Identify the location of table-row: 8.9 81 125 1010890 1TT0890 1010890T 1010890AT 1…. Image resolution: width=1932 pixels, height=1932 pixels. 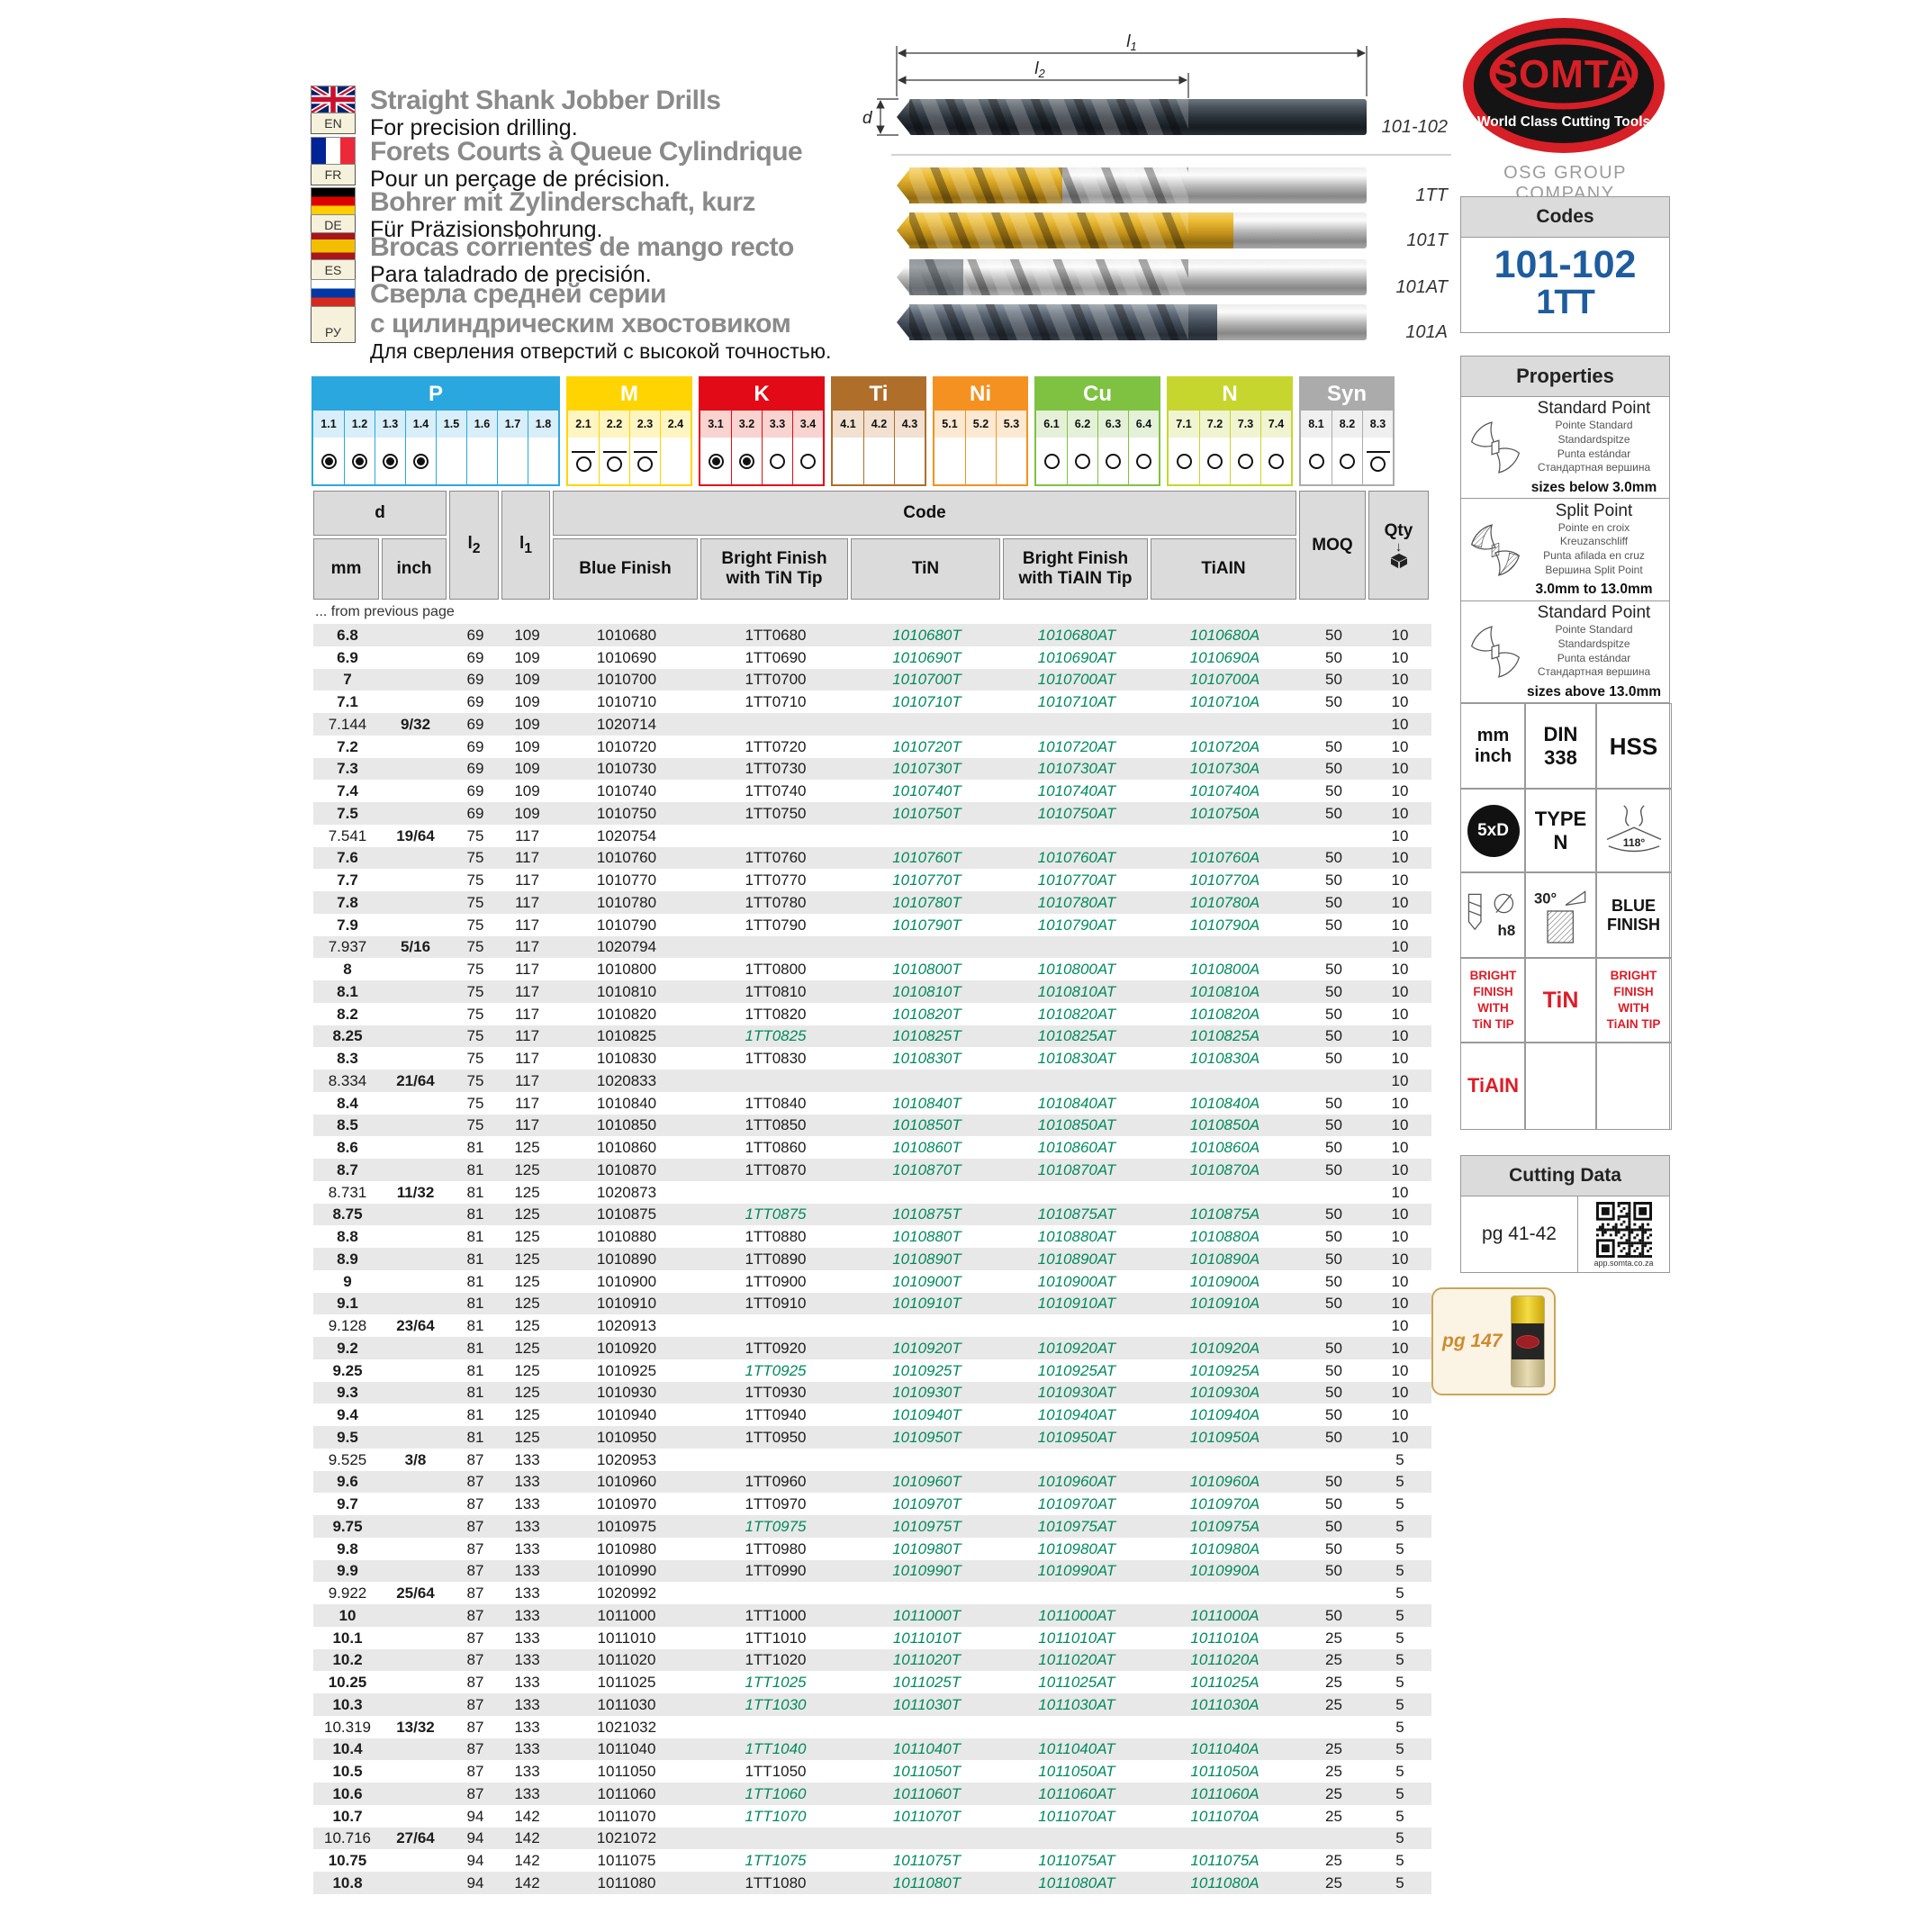
(872, 1259).